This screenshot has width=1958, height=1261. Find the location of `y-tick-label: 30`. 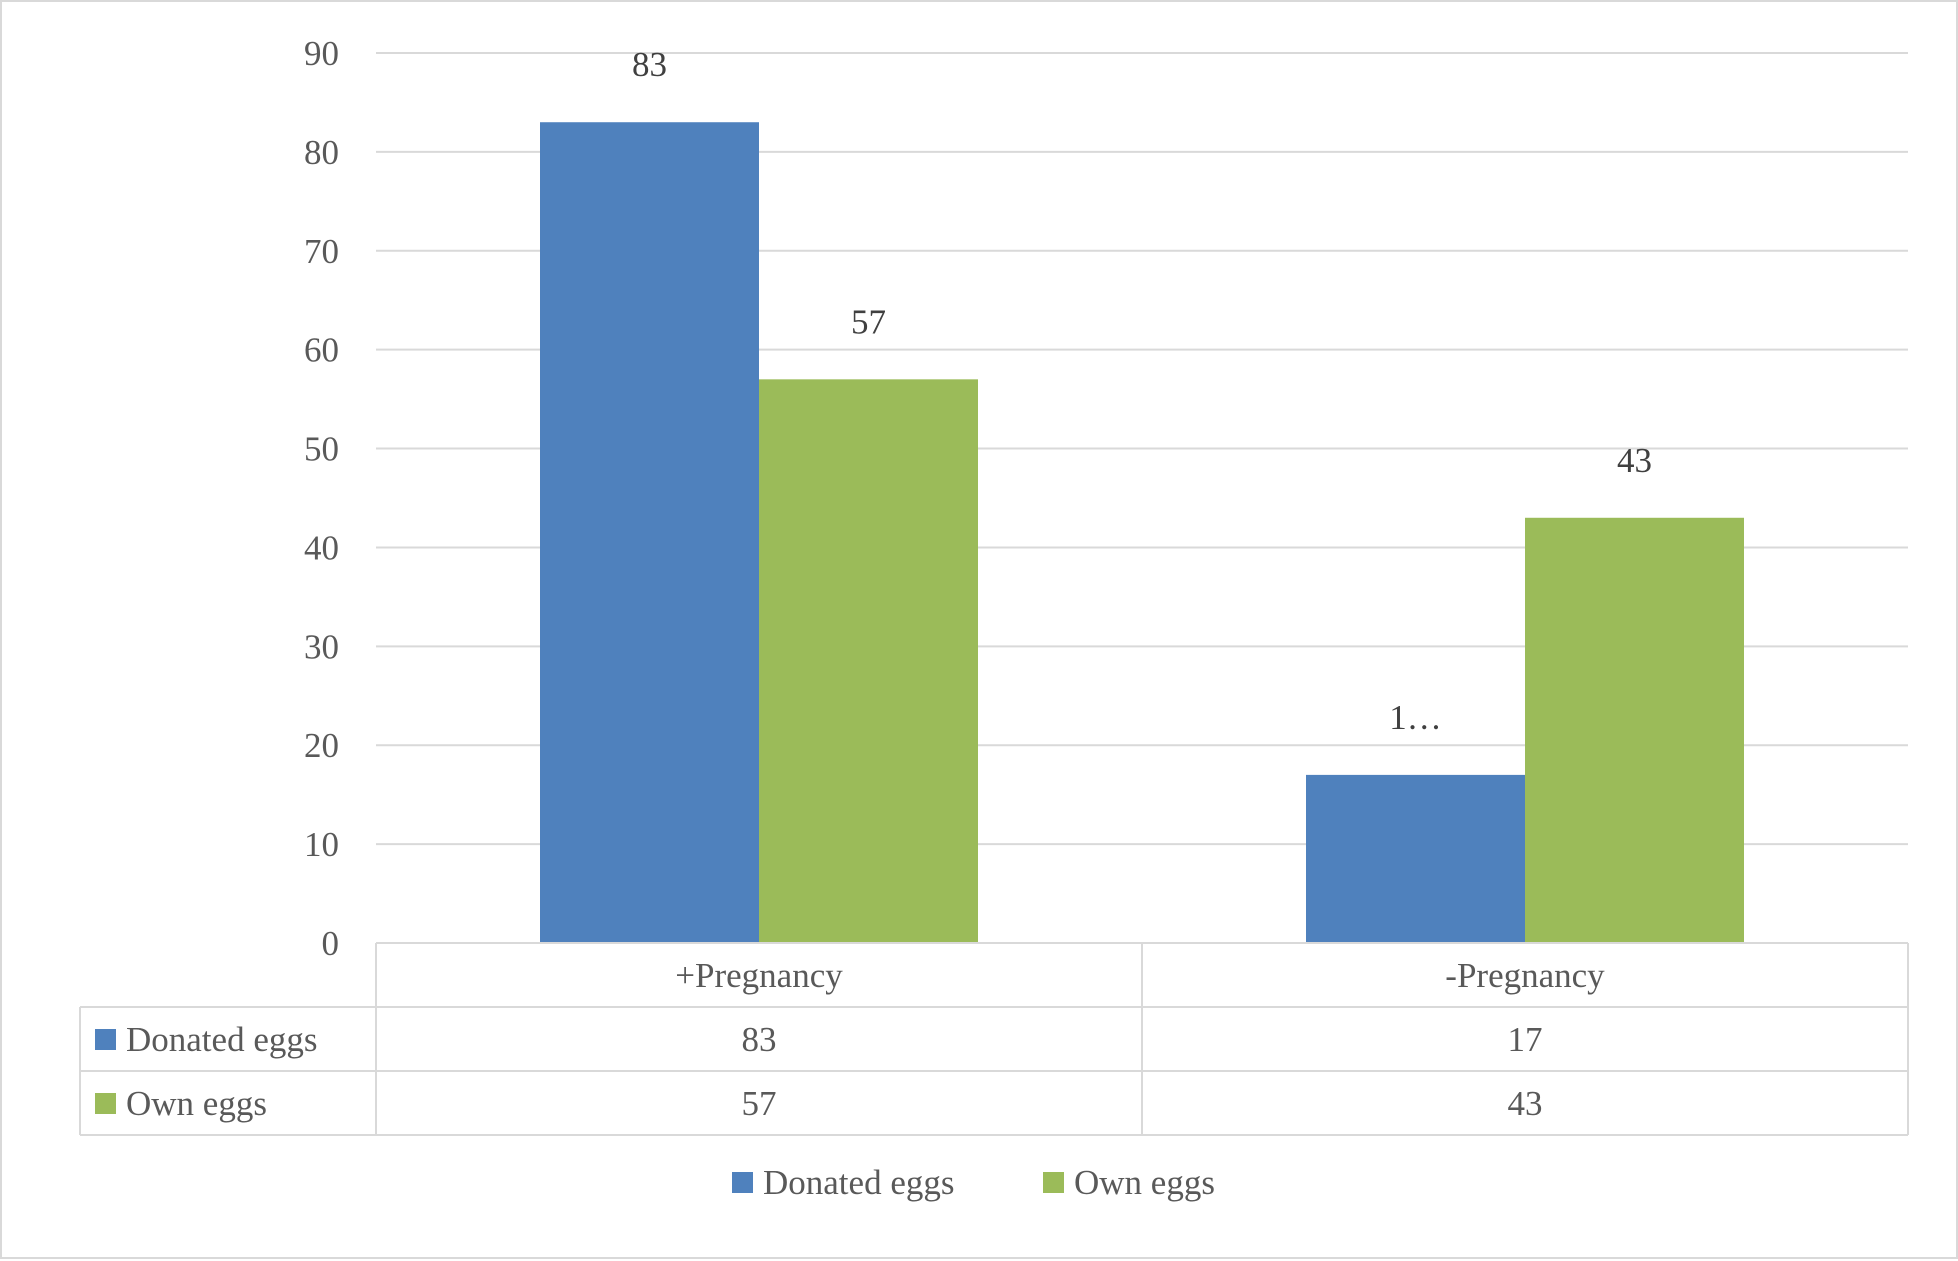

y-tick-label: 30 is located at coordinates (321, 646).